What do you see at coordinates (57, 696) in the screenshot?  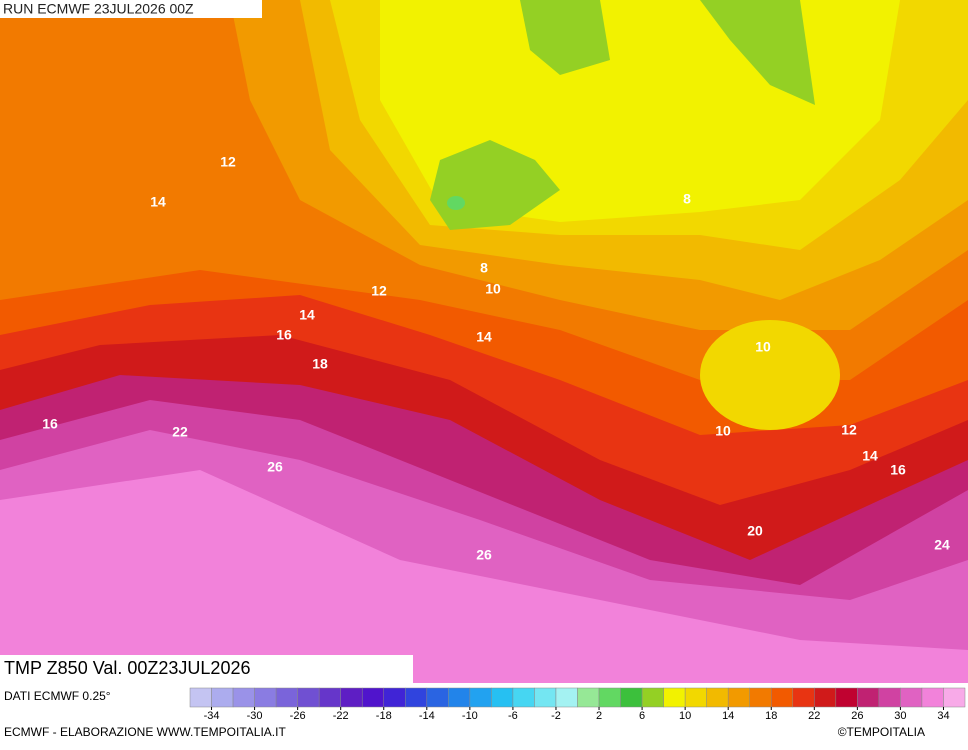 I see `legend-source: DATI ECMWF 0.25°` at bounding box center [57, 696].